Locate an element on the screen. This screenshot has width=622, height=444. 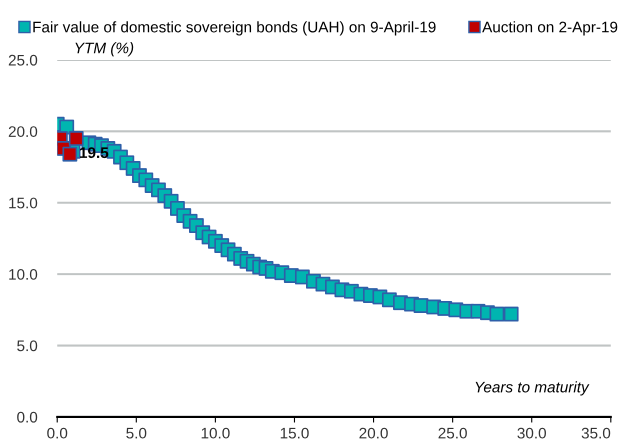
x-tick-label: 5.0 is located at coordinates (136, 433).